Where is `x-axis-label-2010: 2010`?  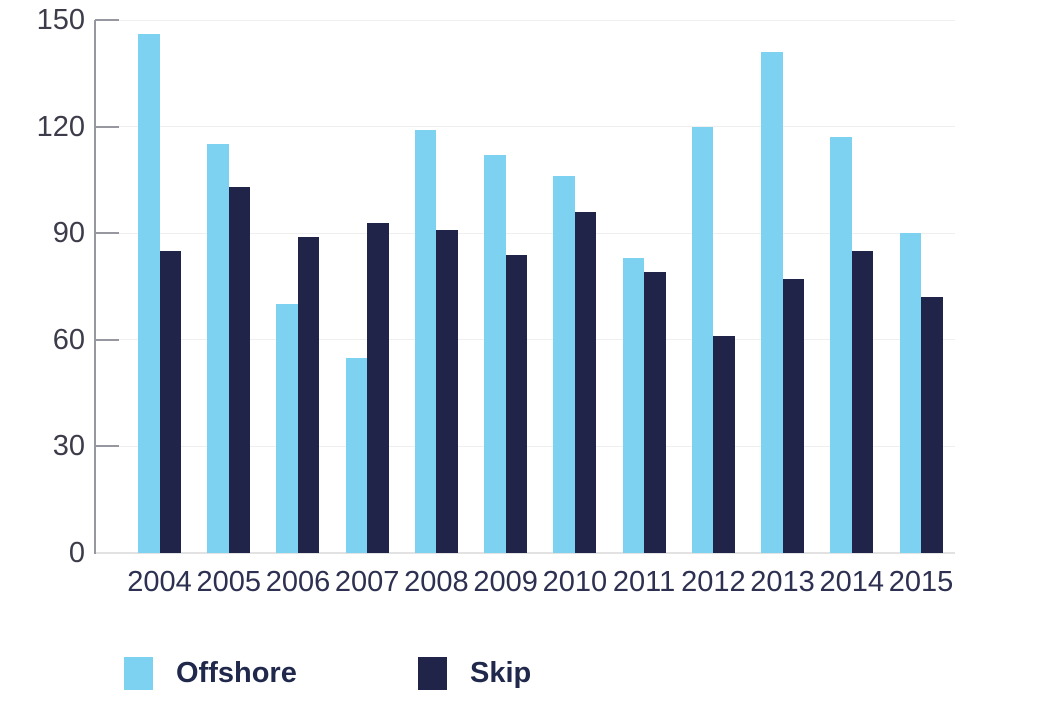
x-axis-label-2010: 2010 is located at coordinates (575, 582).